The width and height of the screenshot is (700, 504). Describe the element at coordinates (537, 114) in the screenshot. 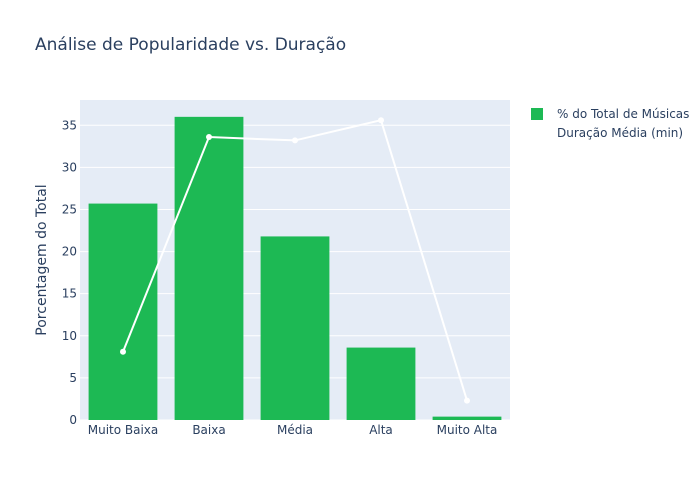

I see `legend-swatch-bars` at that location.